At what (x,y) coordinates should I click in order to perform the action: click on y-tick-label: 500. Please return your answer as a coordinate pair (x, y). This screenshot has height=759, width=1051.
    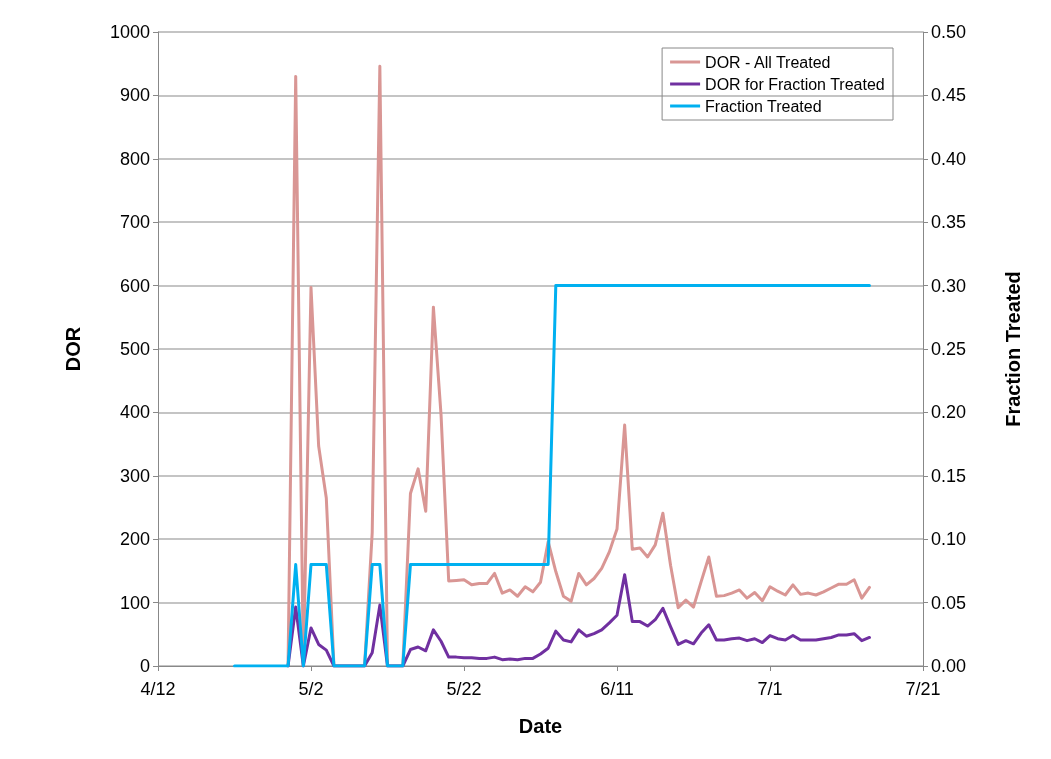
    Looking at the image, I should click on (134, 349).